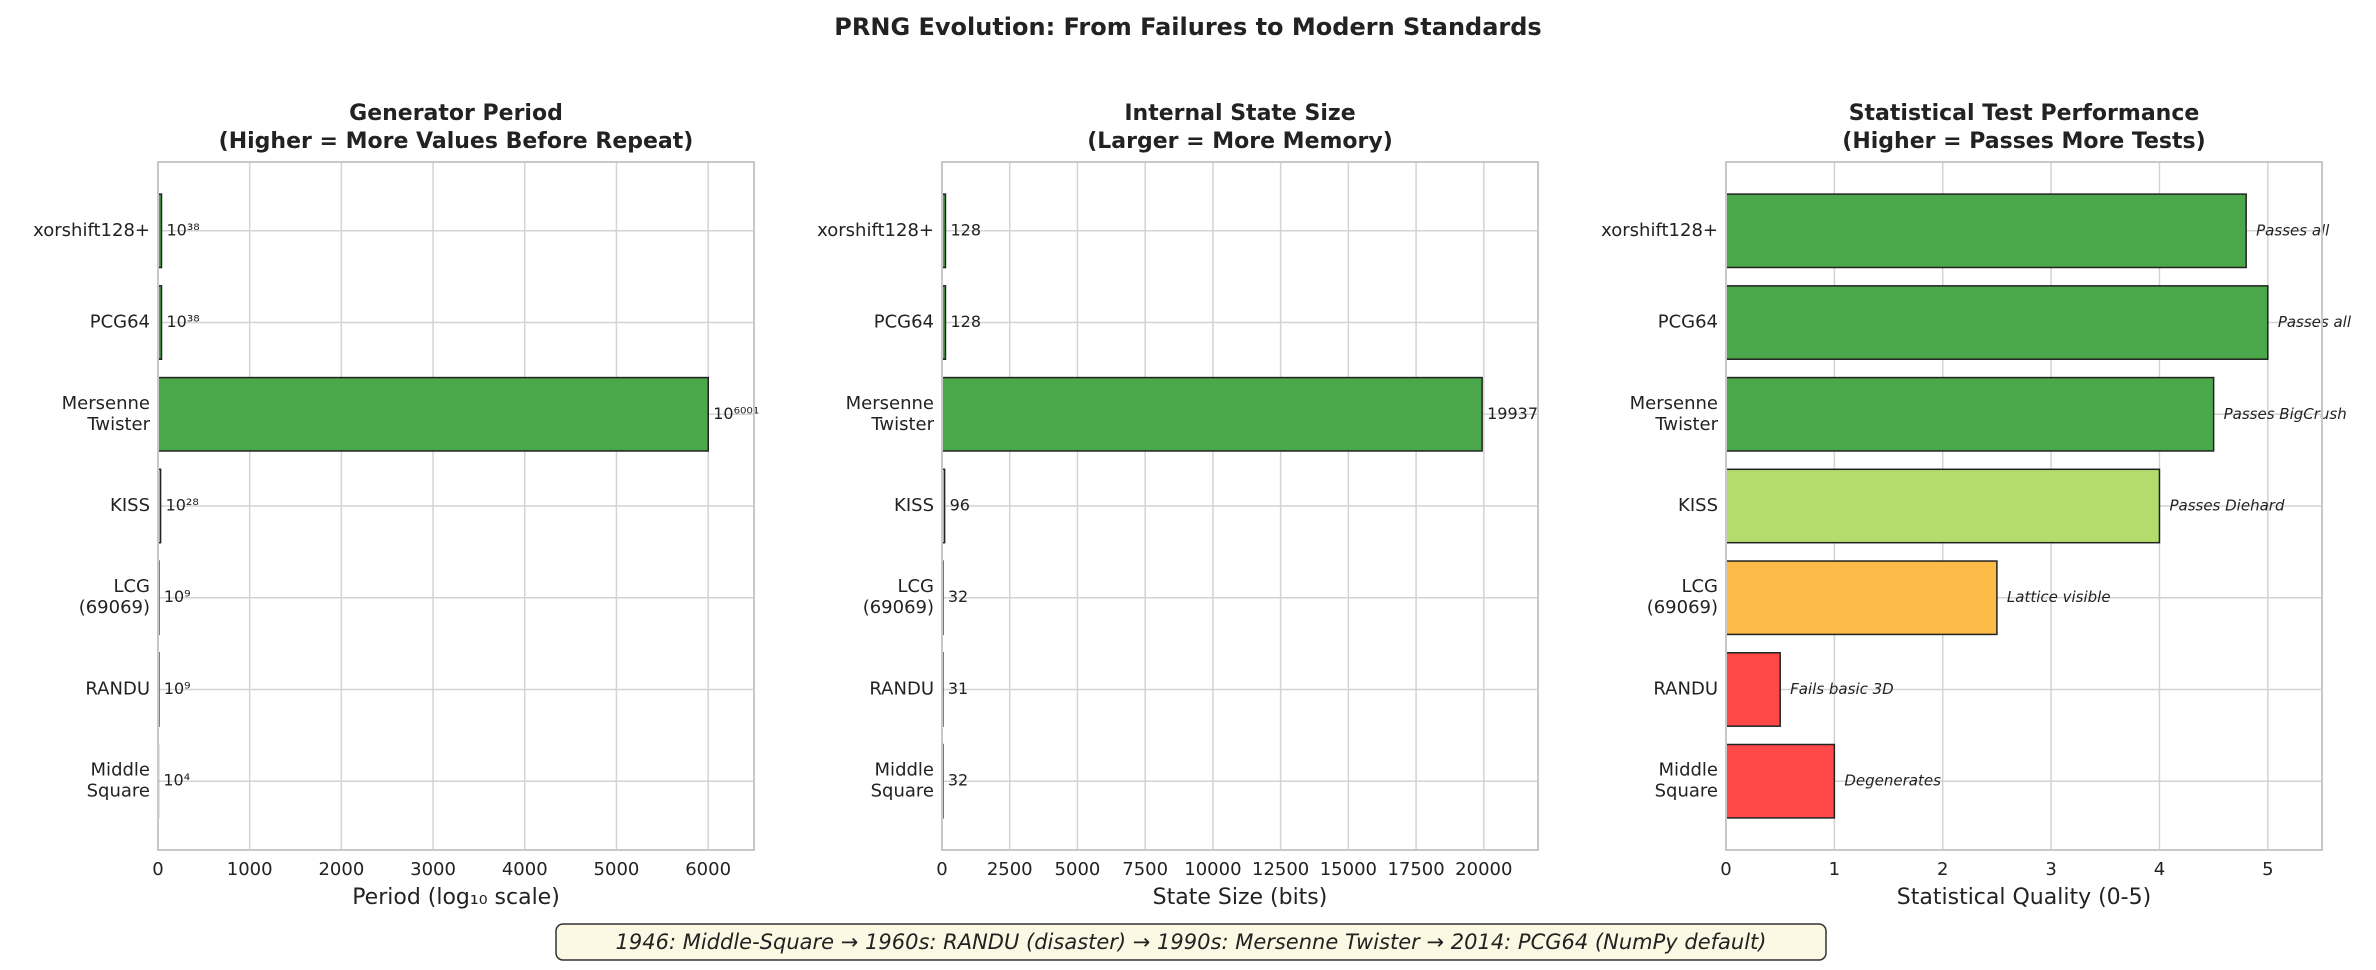 This screenshot has width=2376, height=970. Describe the element at coordinates (1212, 869) in the screenshot. I see `x-tick-label: 10000` at that location.